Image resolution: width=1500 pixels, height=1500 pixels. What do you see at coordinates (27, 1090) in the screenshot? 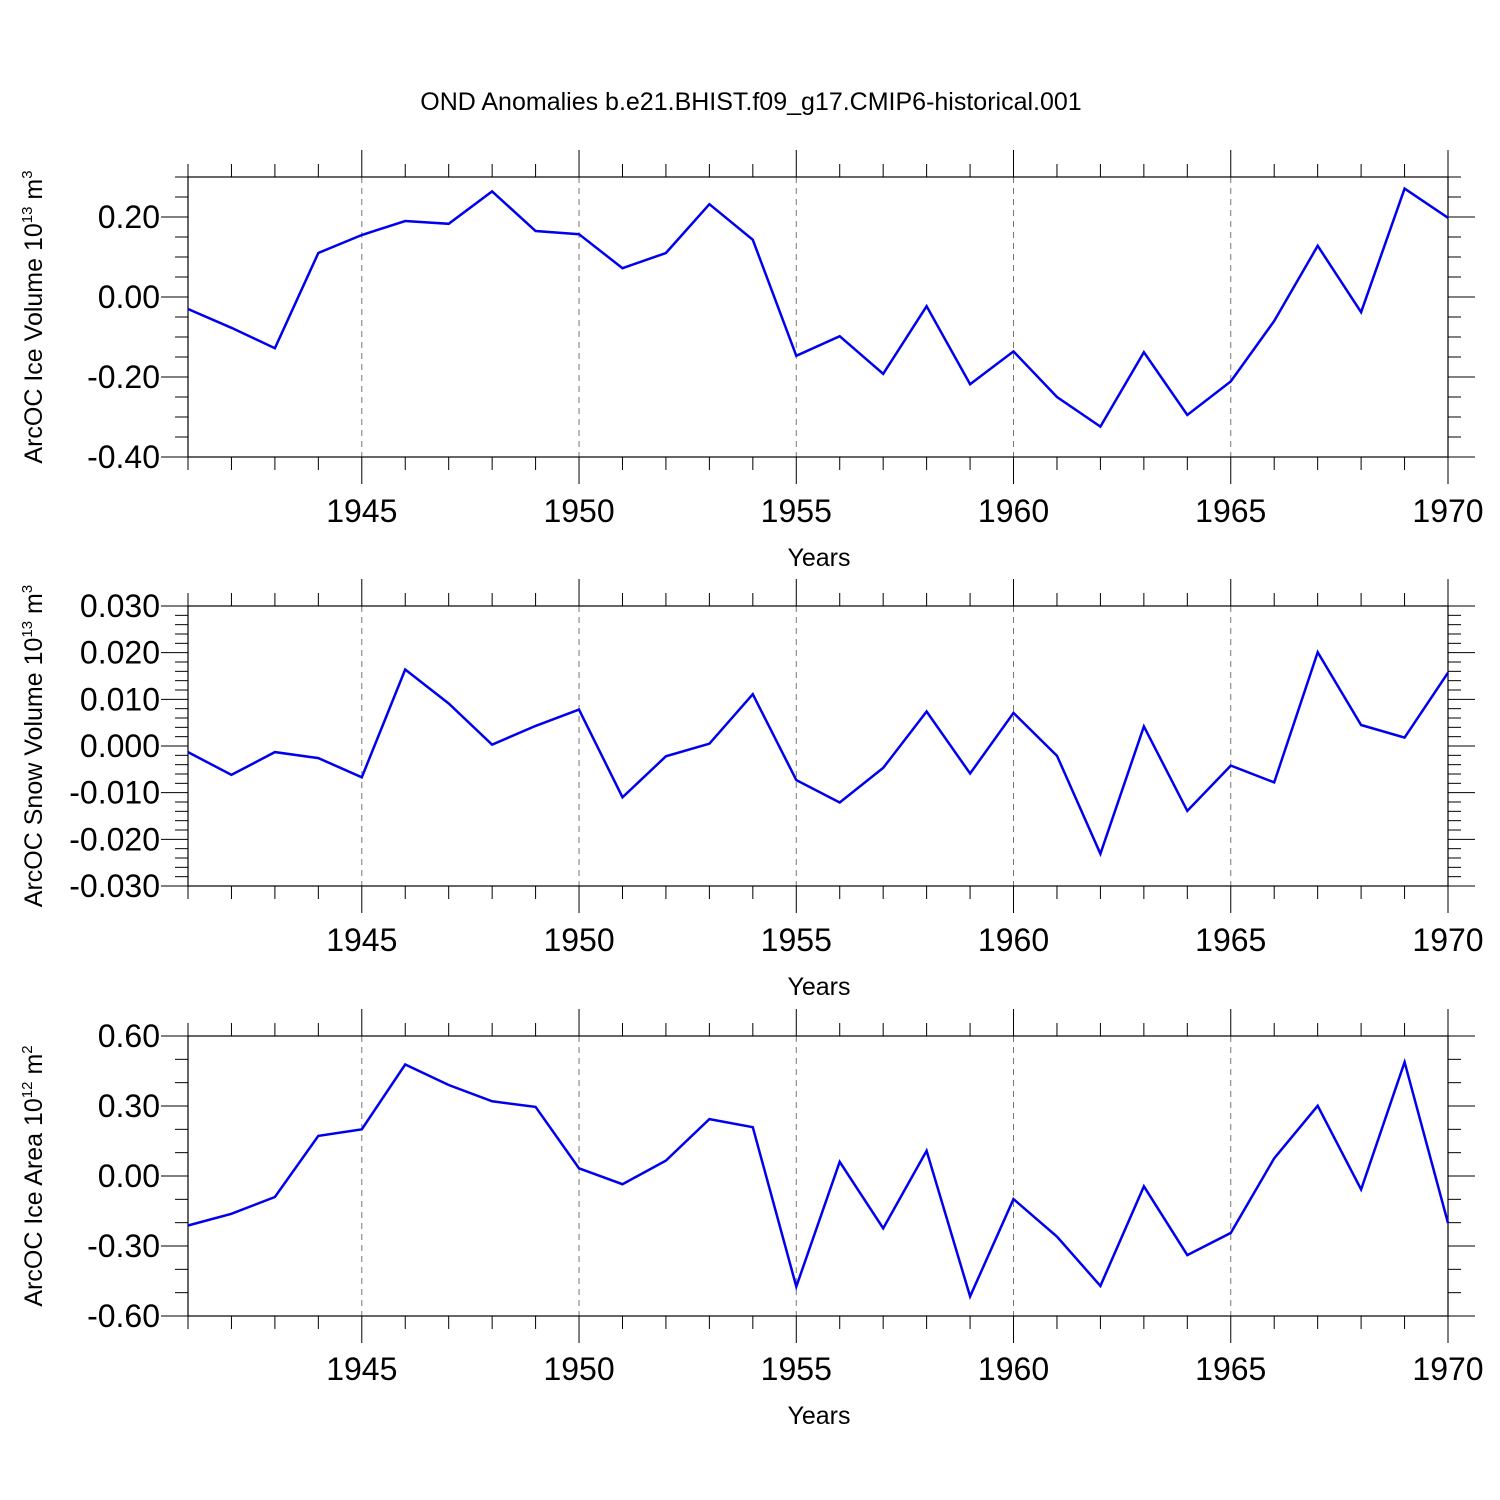
I see `y-axis-label-ylabel-exp: 12` at bounding box center [27, 1090].